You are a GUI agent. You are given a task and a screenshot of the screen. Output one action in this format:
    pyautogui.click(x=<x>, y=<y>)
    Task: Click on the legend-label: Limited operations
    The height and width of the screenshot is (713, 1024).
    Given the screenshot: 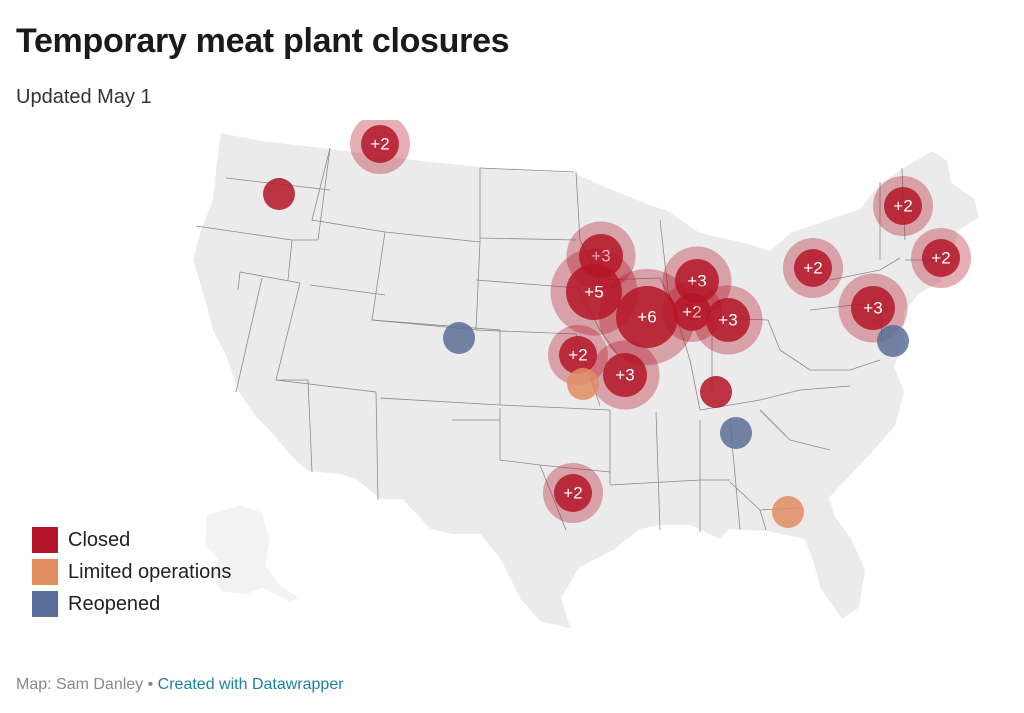 What is the action you would take?
    pyautogui.click(x=150, y=571)
    